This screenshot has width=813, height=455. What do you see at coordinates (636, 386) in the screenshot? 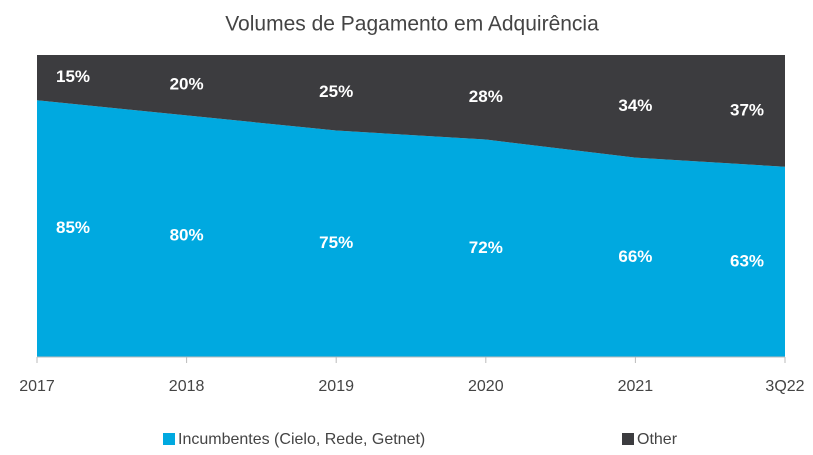
I see `x-tick-label: 2021` at bounding box center [636, 386].